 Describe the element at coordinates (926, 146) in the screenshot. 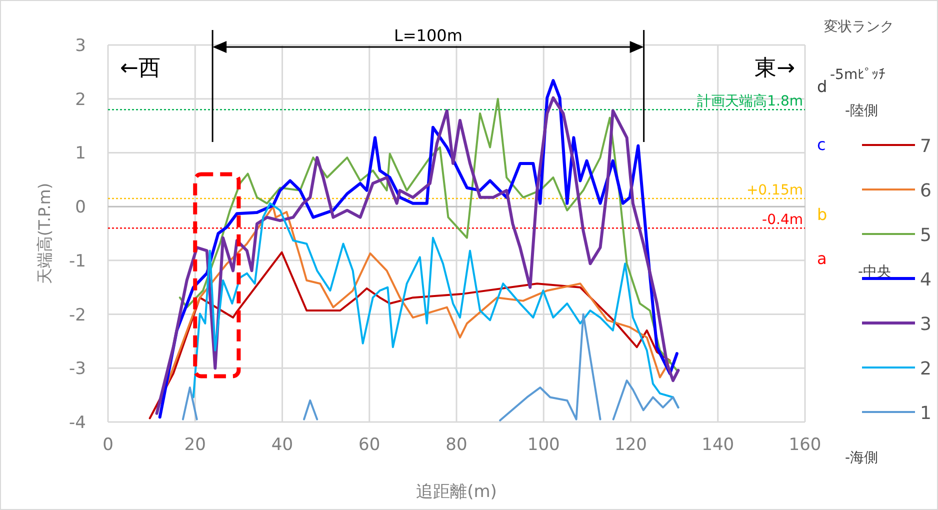

I see `legend-label: 7` at that location.